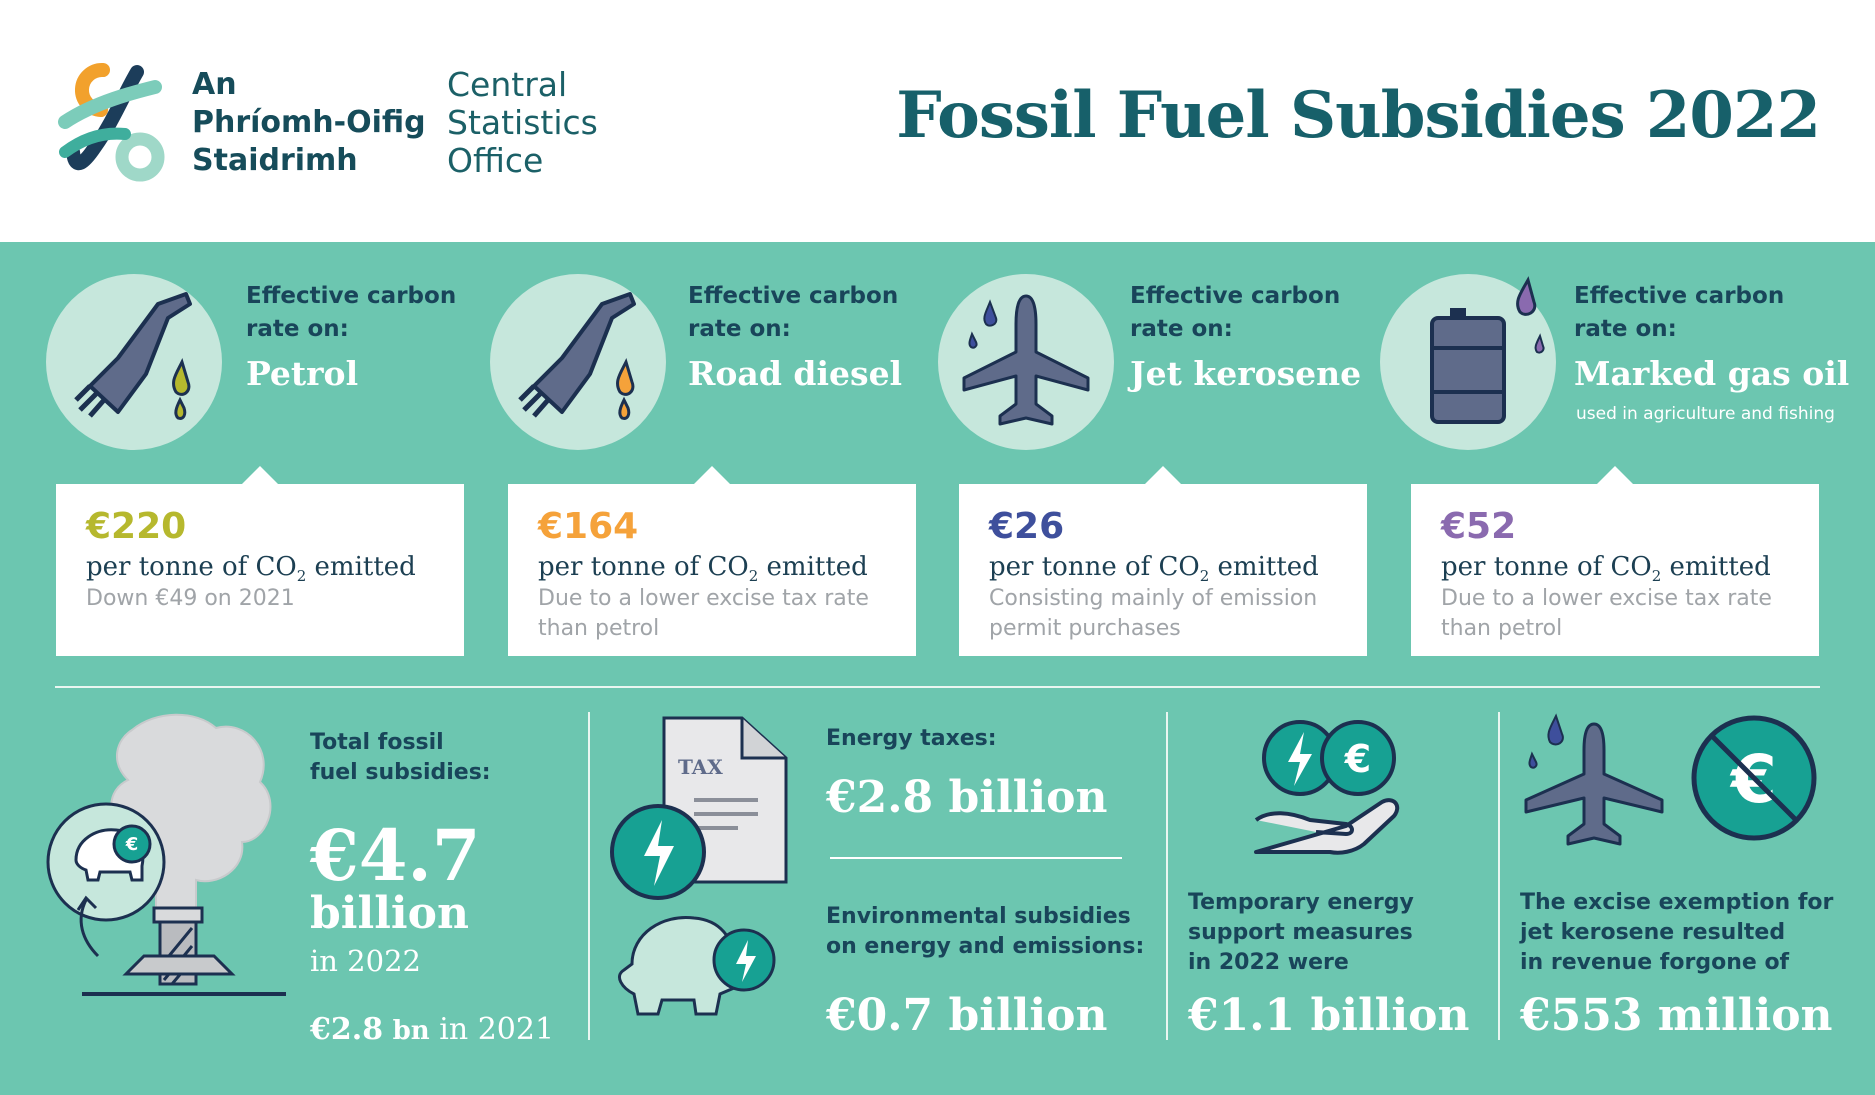 This screenshot has height=1095, width=1875. Describe the element at coordinates (700, 767) in the screenshot. I see `tax-doc-text: TAX` at that location.